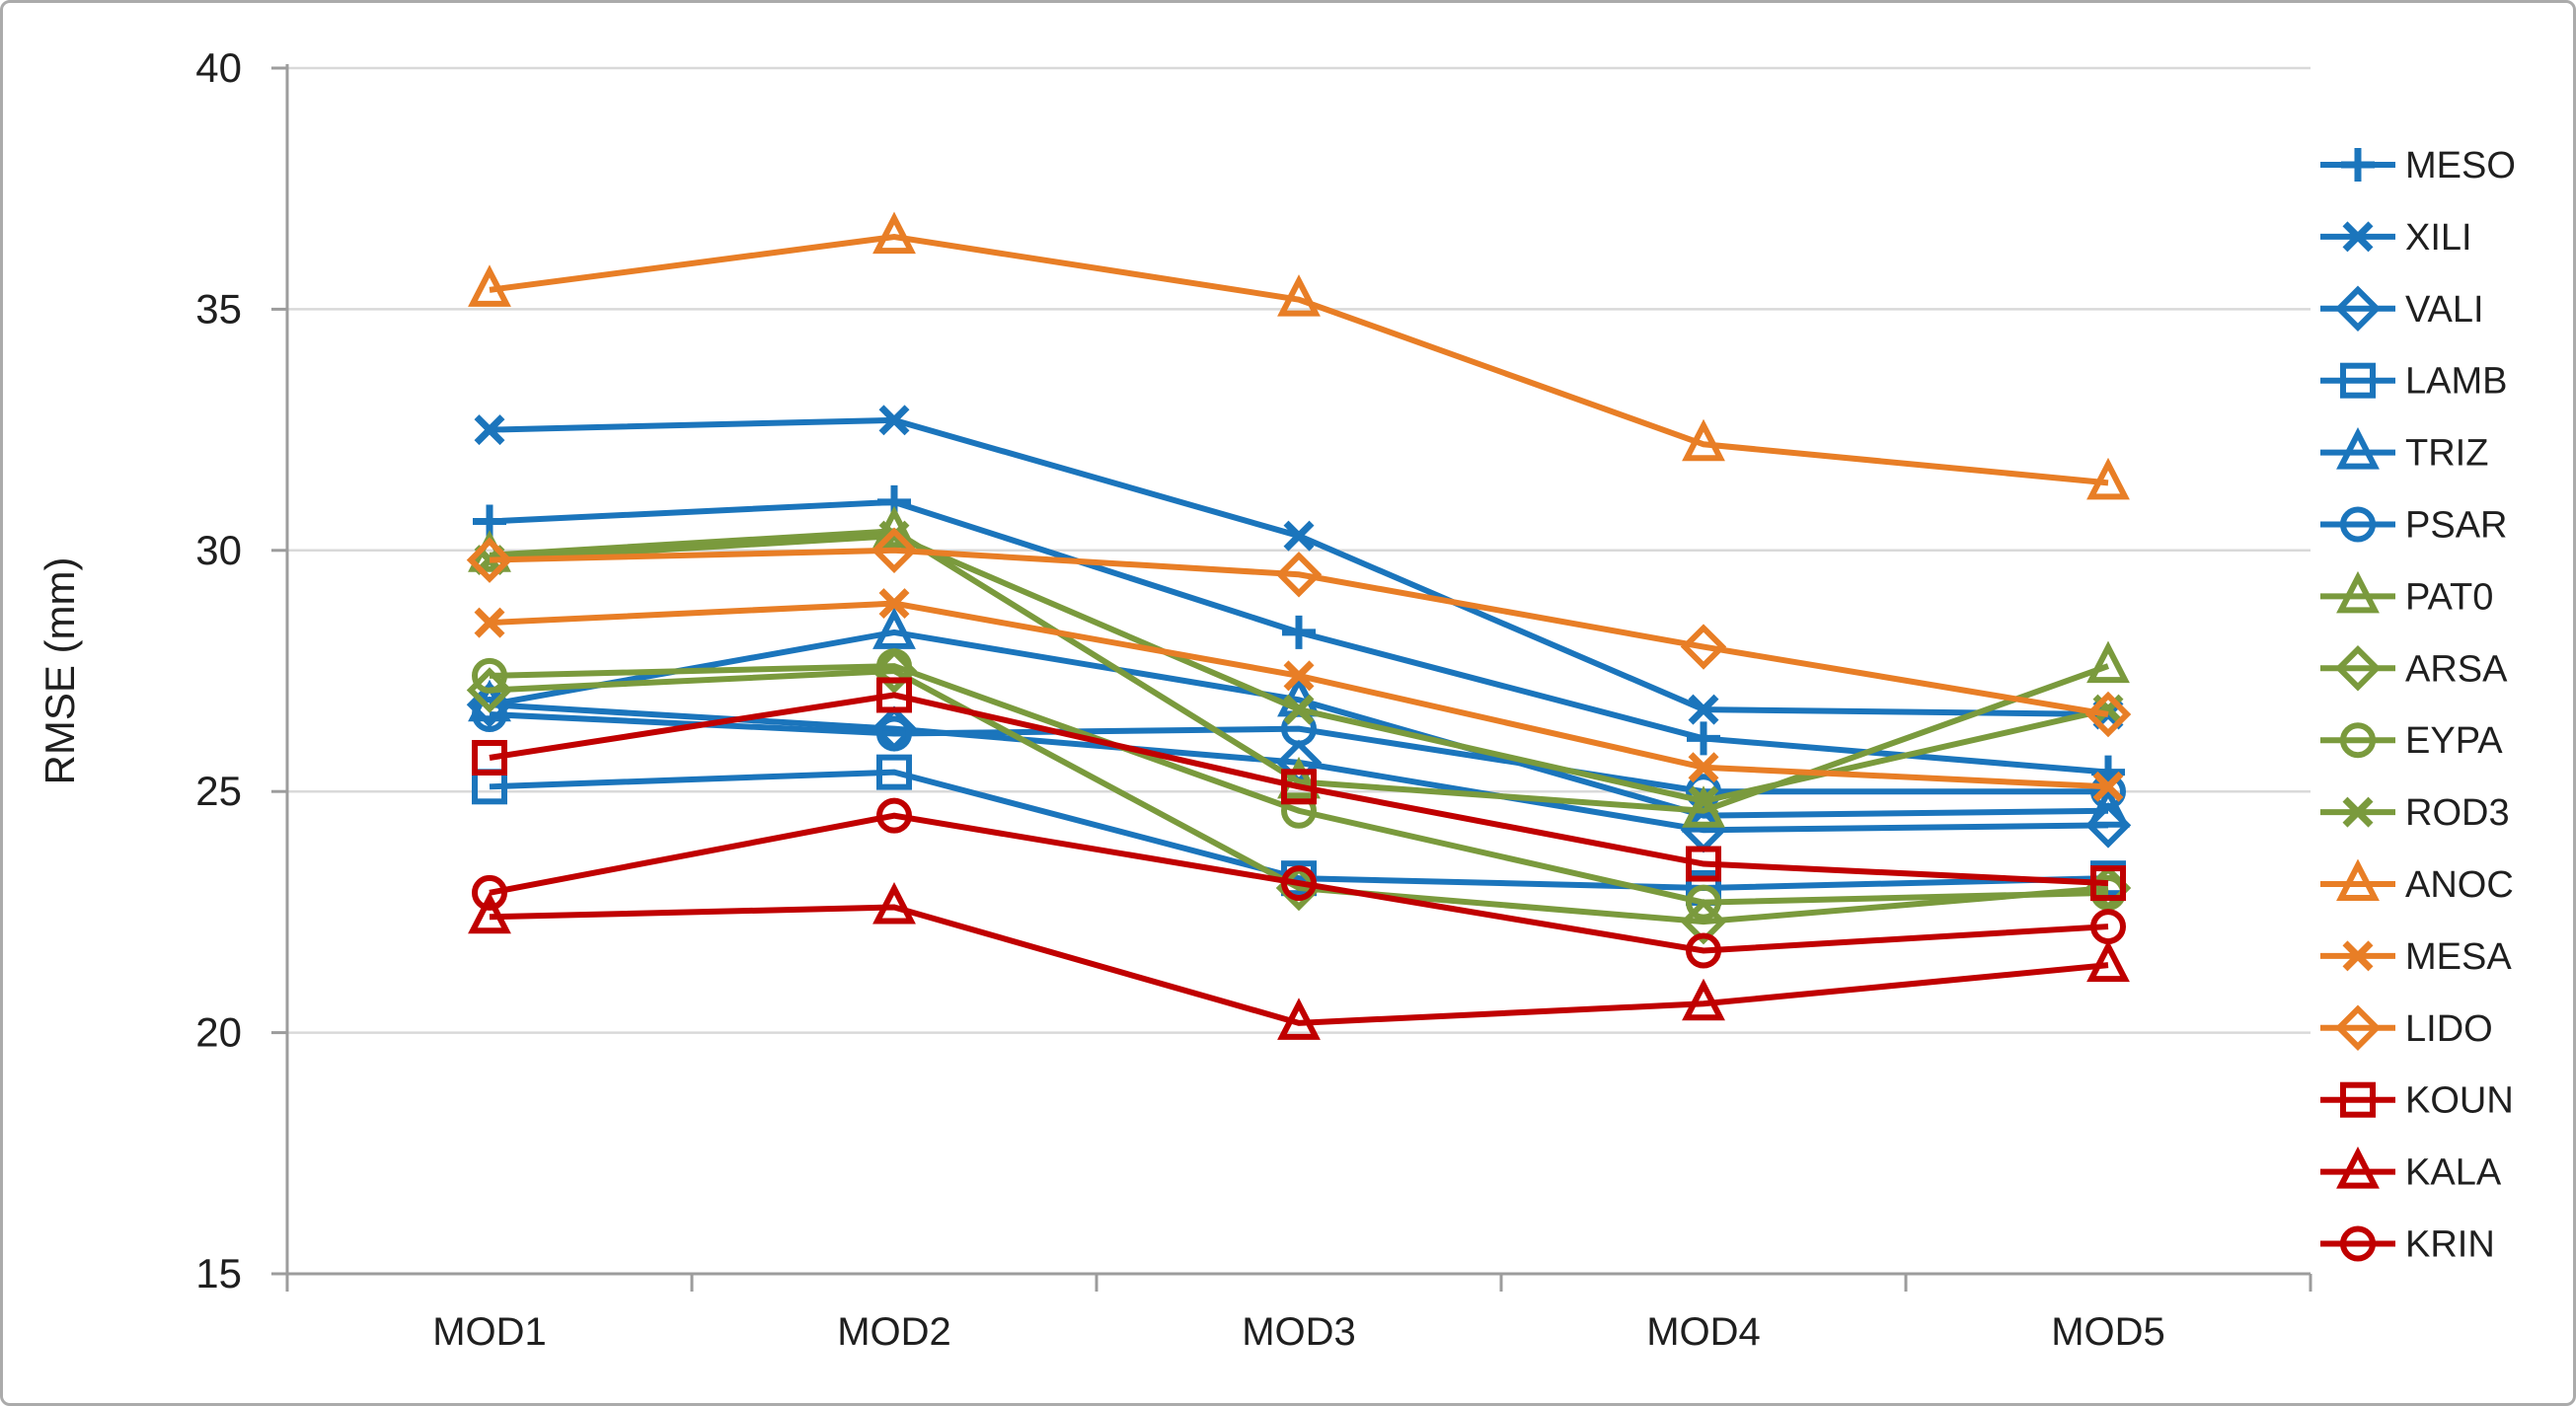  I want to click on series-line-LIDO, so click(1299, 632).